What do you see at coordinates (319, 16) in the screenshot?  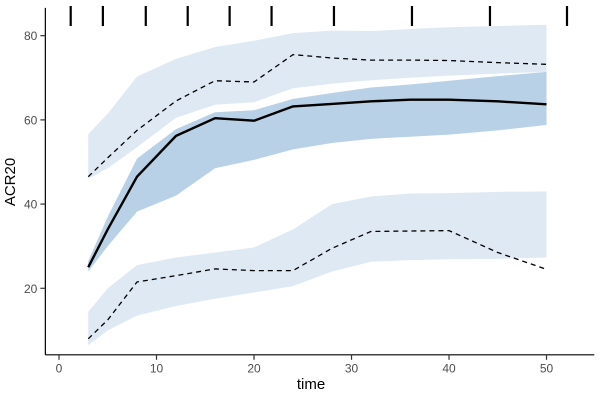 I see `top-rug-marks` at bounding box center [319, 16].